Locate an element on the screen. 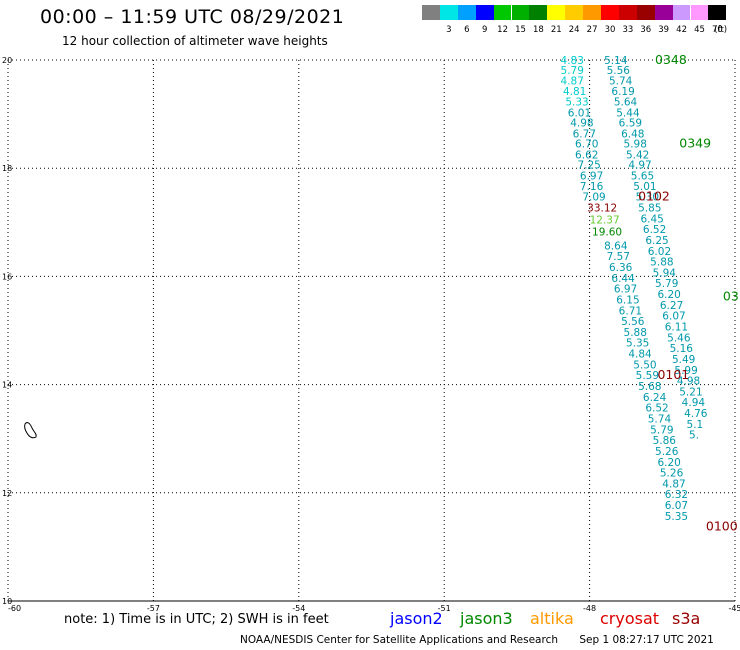 This screenshot has width=740, height=650. satellite-cryosat: cryosat is located at coordinates (630, 618).